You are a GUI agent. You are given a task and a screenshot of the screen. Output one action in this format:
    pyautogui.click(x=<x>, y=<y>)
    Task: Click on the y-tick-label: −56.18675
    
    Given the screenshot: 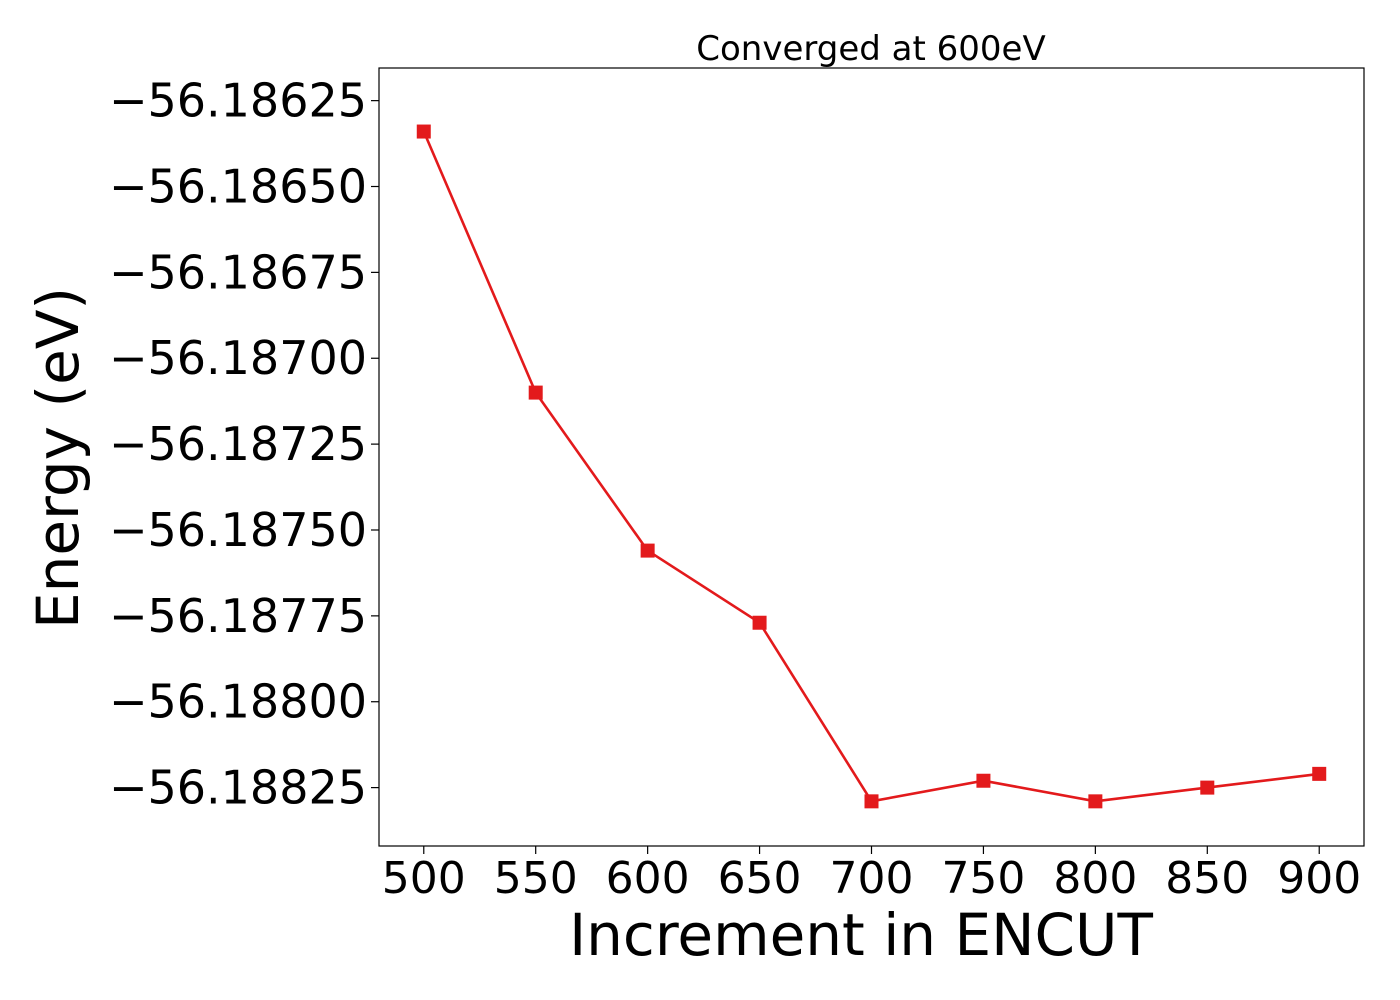 What is the action you would take?
    pyautogui.click(x=238, y=272)
    